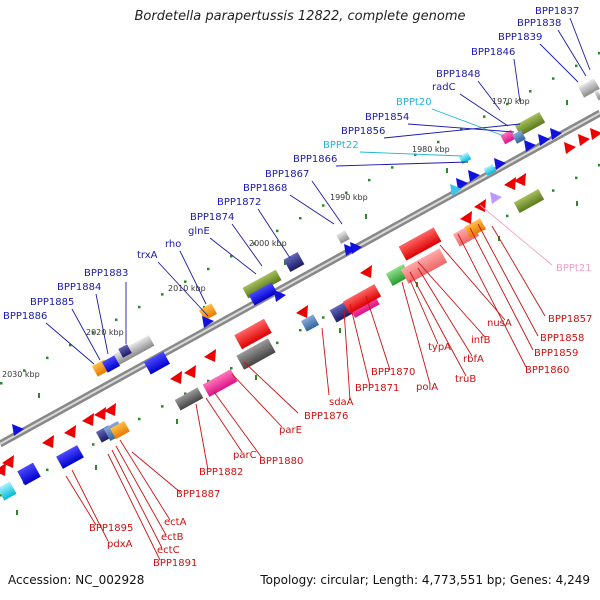 The height and width of the screenshot is (600, 600). I want to click on gene-label: BPP1839, so click(520, 37).